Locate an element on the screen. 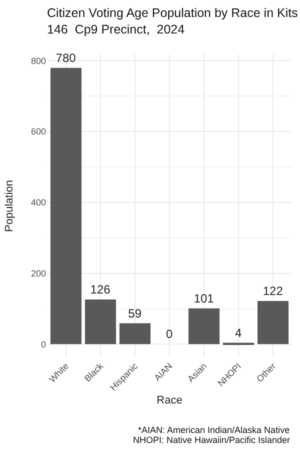 The height and width of the screenshot is (450, 300). data-label: 122 is located at coordinates (273, 291).